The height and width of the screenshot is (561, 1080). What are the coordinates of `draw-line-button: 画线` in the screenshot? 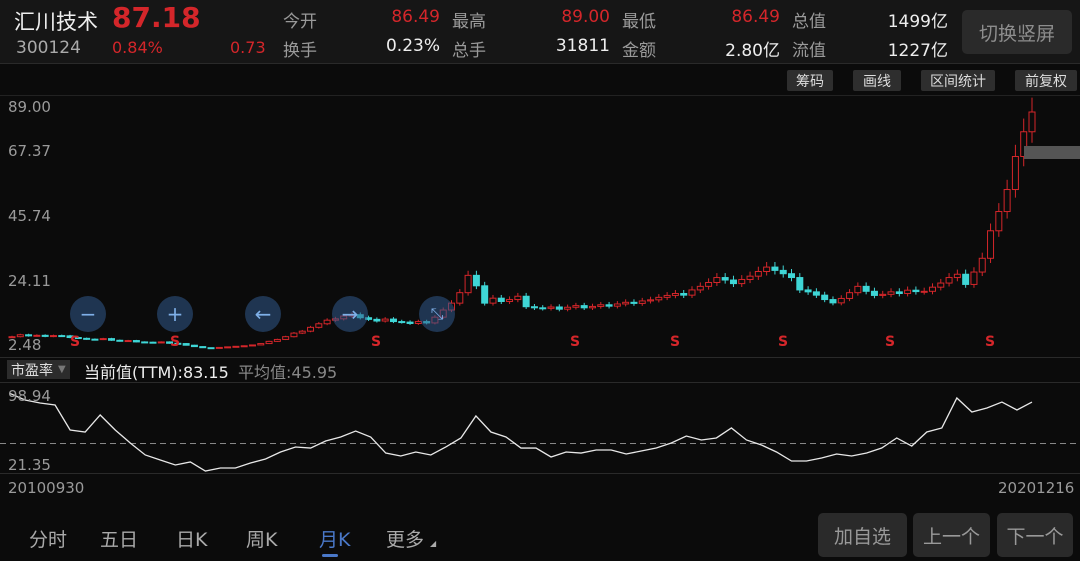 It's located at (877, 80).